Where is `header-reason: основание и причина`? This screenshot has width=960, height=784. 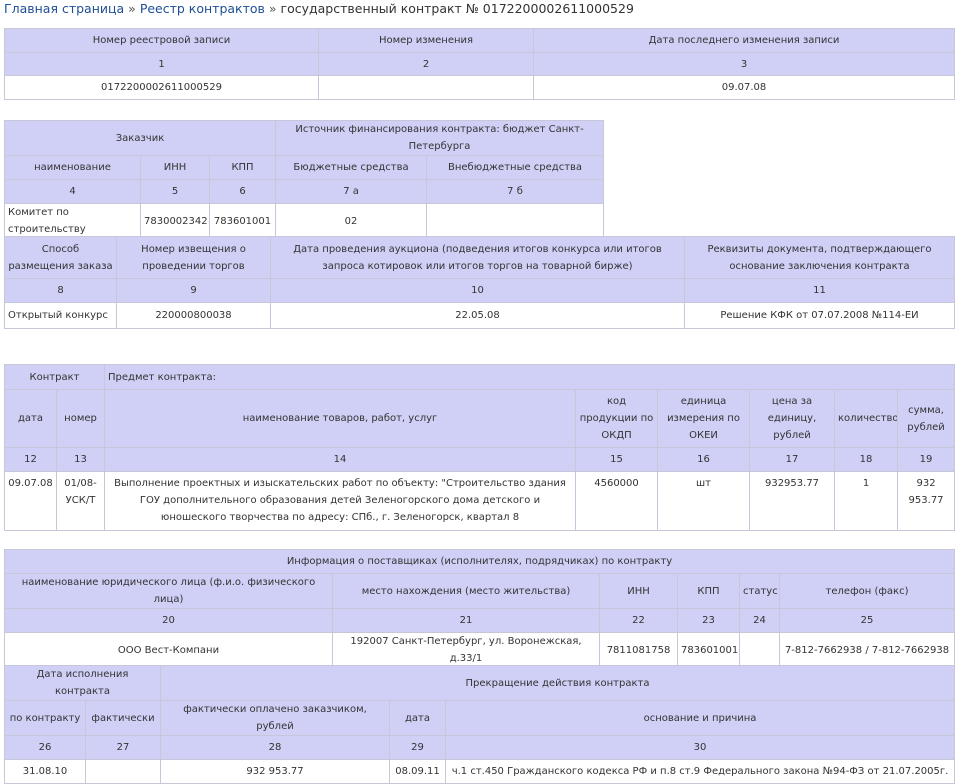
header-reason: основание и причина is located at coordinates (700, 718).